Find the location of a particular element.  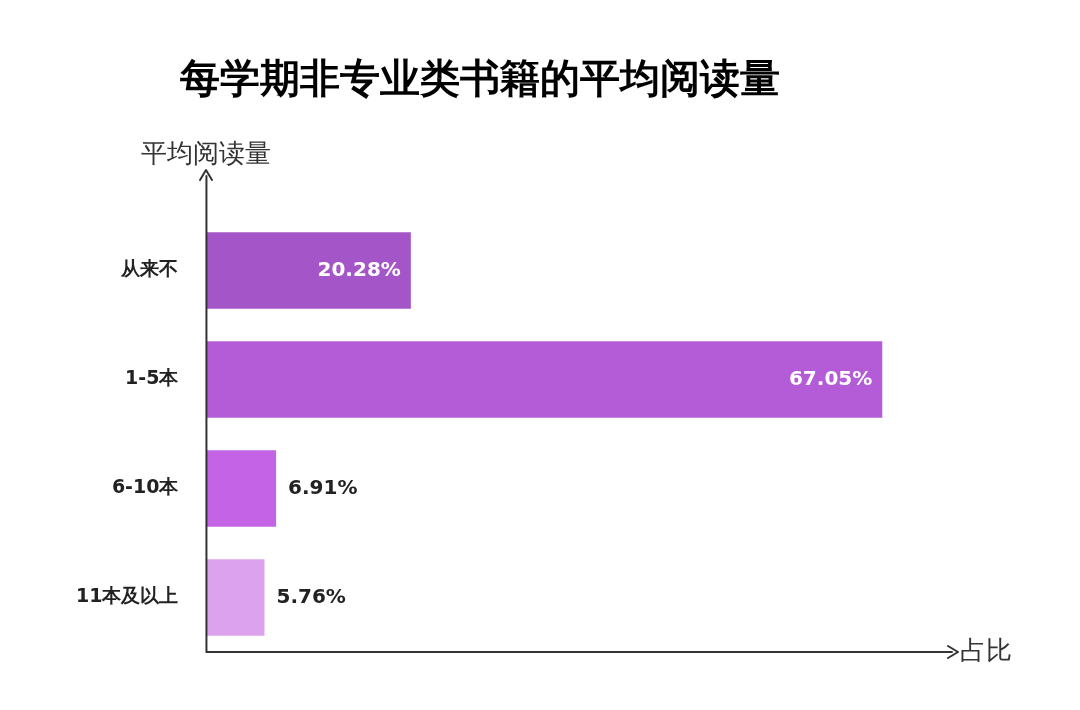

y-tick-label: 从来不 is located at coordinates (149, 268).